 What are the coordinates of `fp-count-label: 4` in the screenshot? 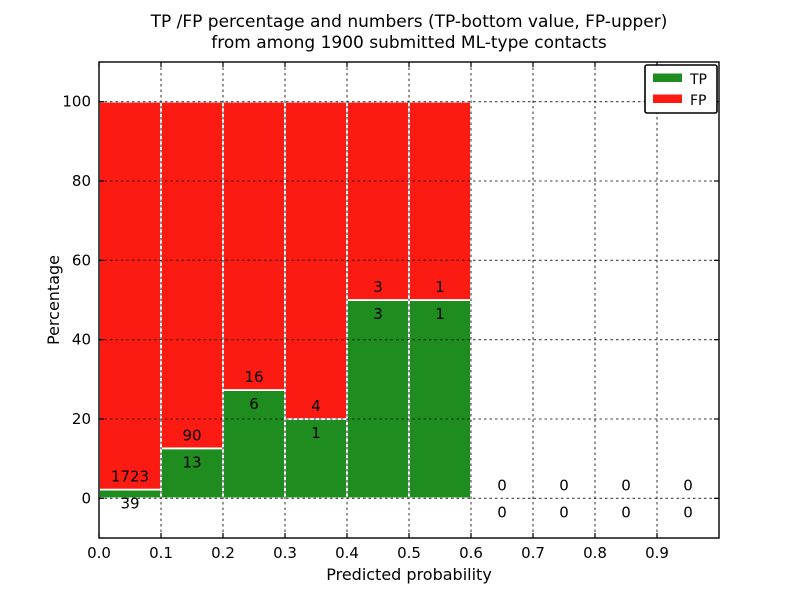 It's located at (316, 406).